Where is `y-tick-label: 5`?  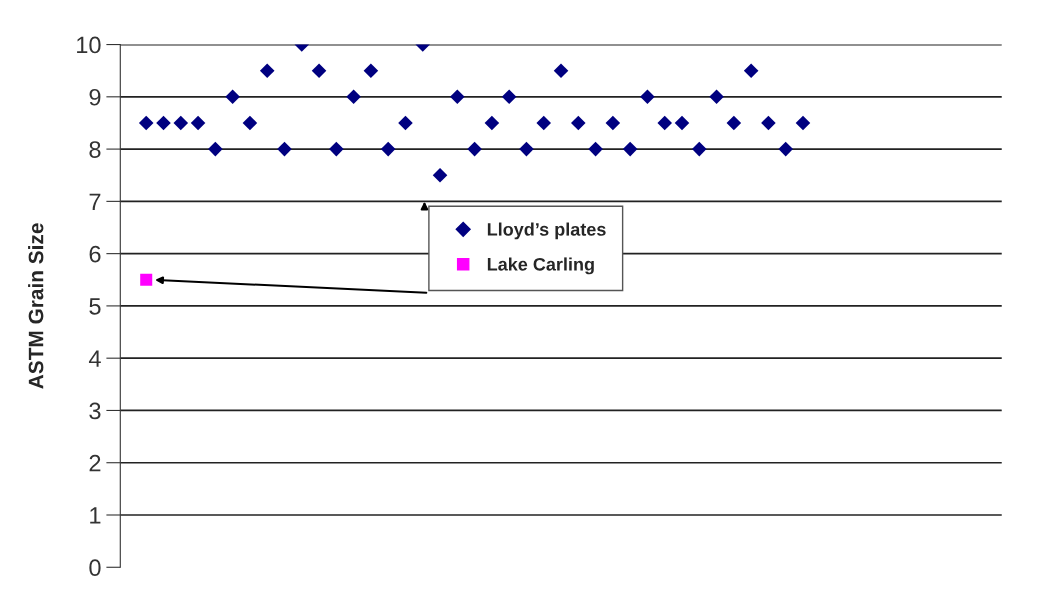
y-tick-label: 5 is located at coordinates (95, 306).